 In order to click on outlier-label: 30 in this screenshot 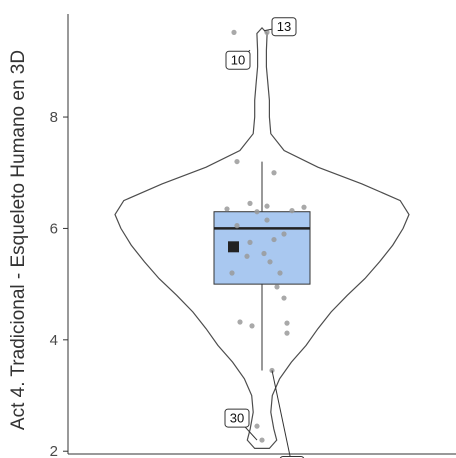, I will do `click(237, 418)`.